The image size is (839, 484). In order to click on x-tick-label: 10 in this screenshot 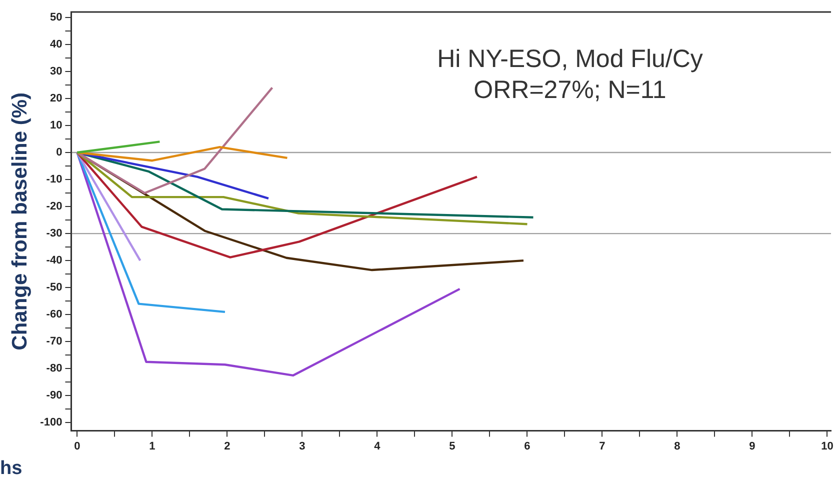, I will do `click(827, 446)`.